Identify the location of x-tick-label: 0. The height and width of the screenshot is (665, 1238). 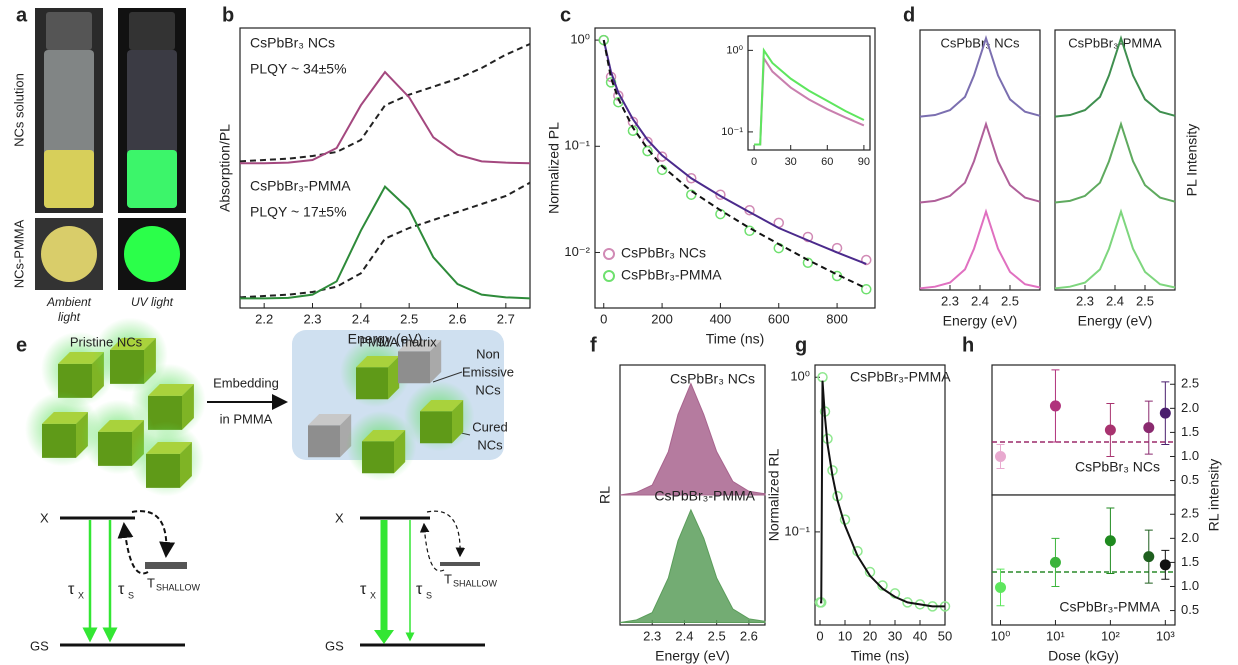
(754, 162).